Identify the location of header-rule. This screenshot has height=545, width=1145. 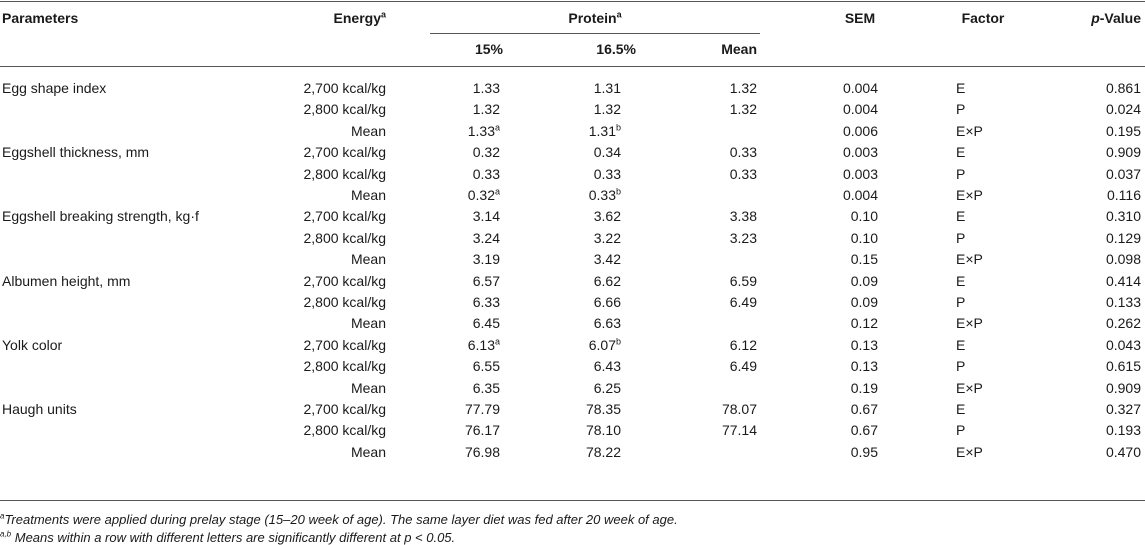
(572, 66).